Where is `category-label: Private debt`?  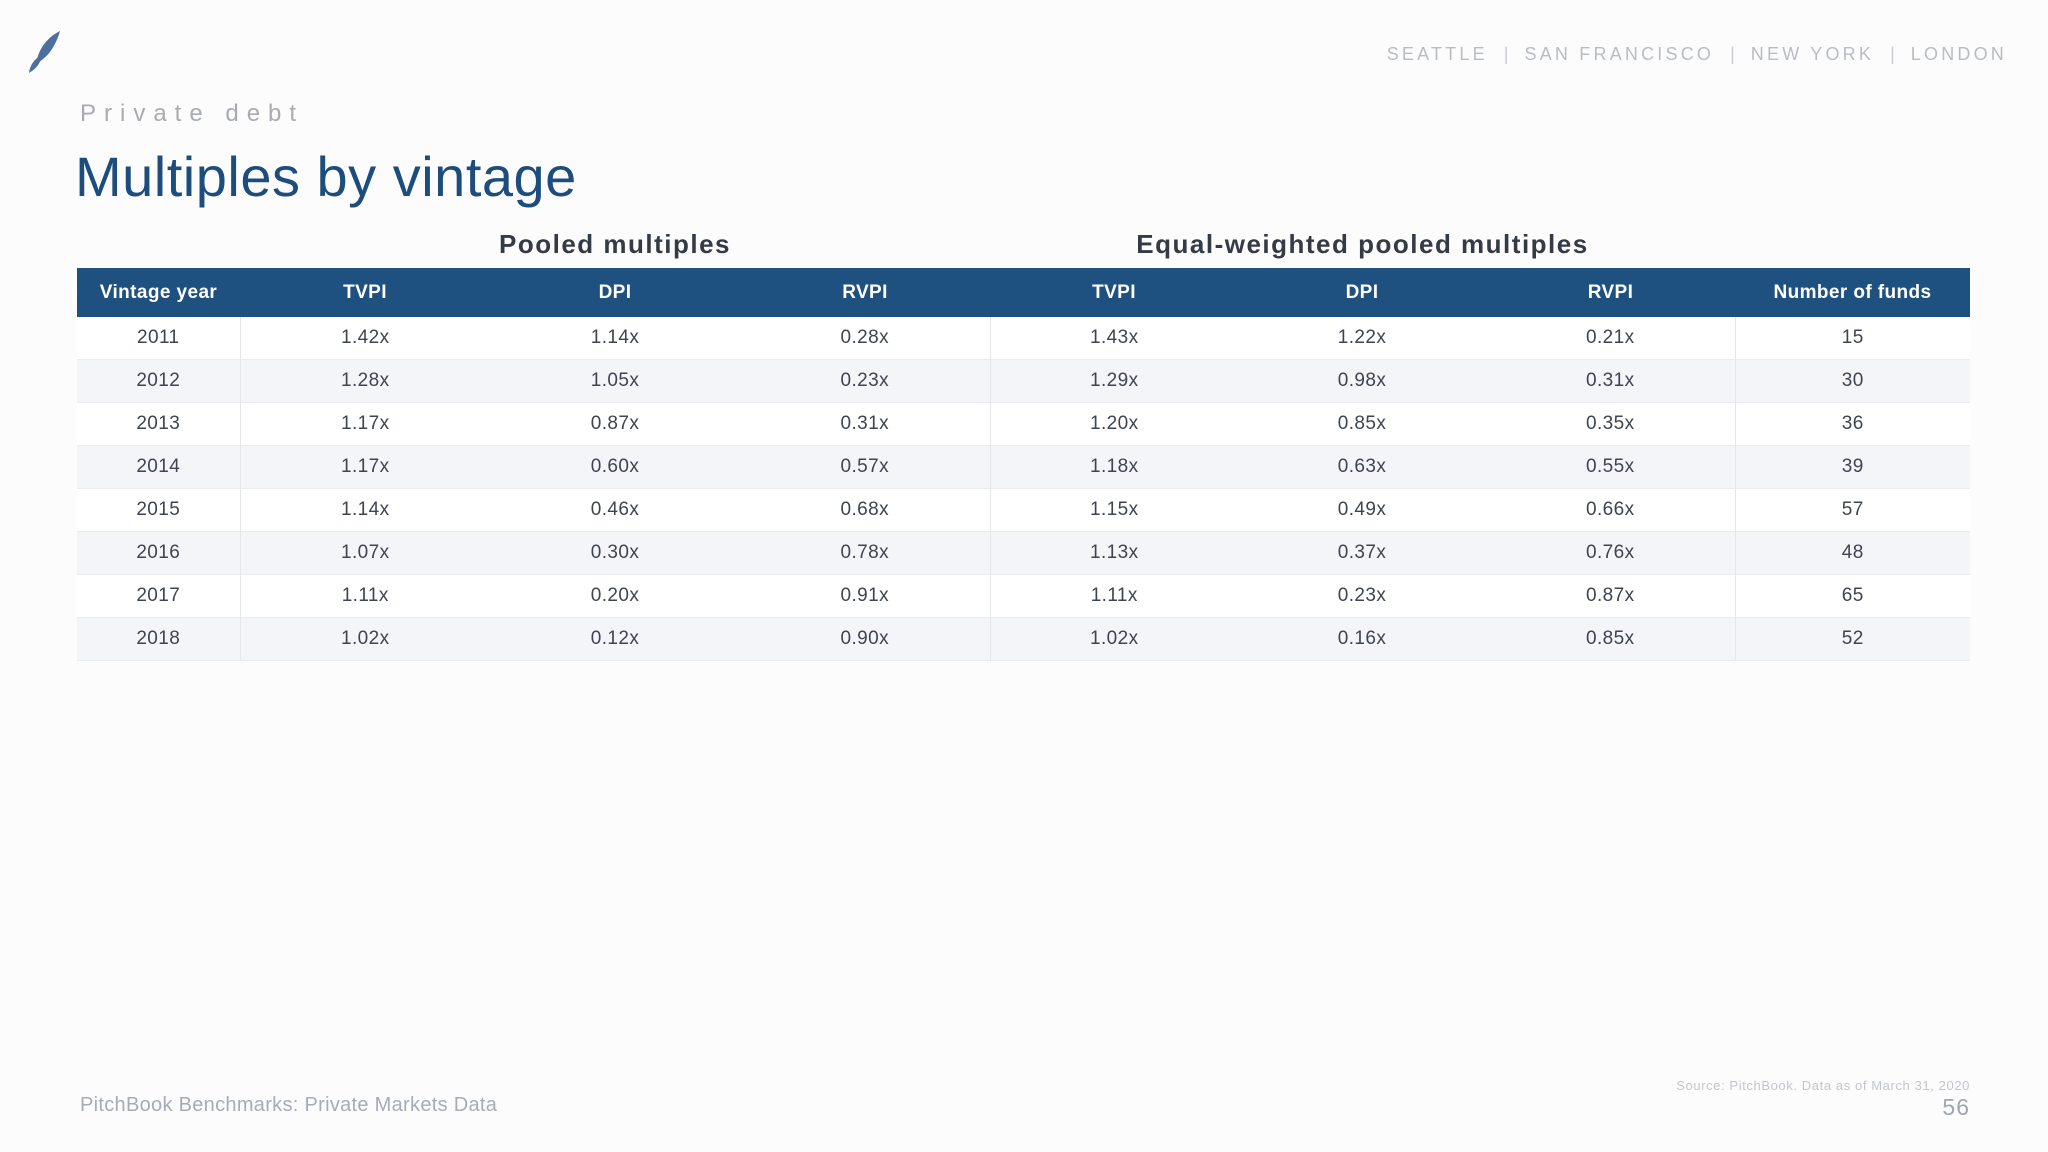 category-label: Private debt is located at coordinates (192, 113).